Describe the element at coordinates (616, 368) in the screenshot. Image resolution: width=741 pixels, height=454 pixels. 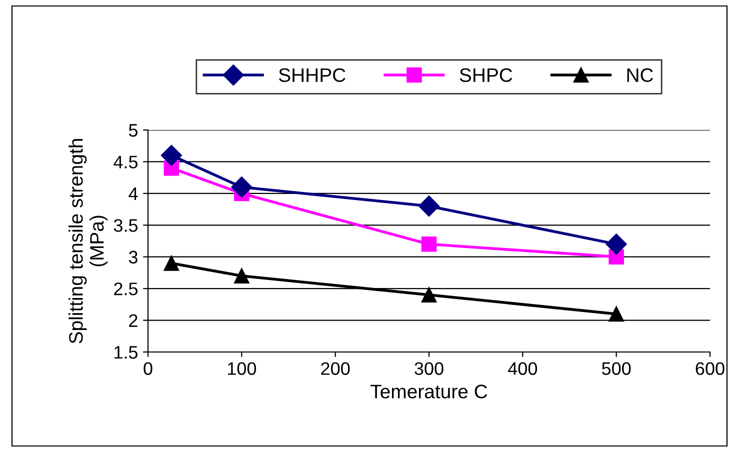
I see `x-tick-label: 500` at that location.